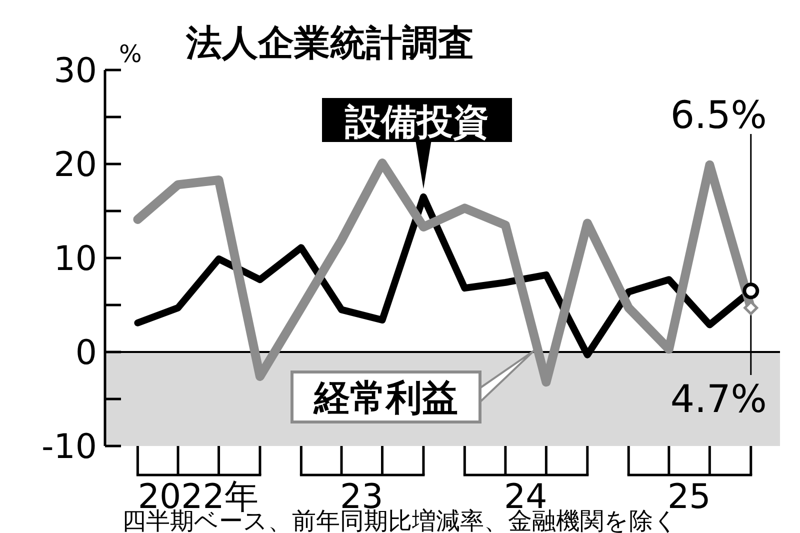 The height and width of the screenshot is (533, 800). What do you see at coordinates (86, 353) in the screenshot?
I see `y-tick-label: 0` at bounding box center [86, 353].